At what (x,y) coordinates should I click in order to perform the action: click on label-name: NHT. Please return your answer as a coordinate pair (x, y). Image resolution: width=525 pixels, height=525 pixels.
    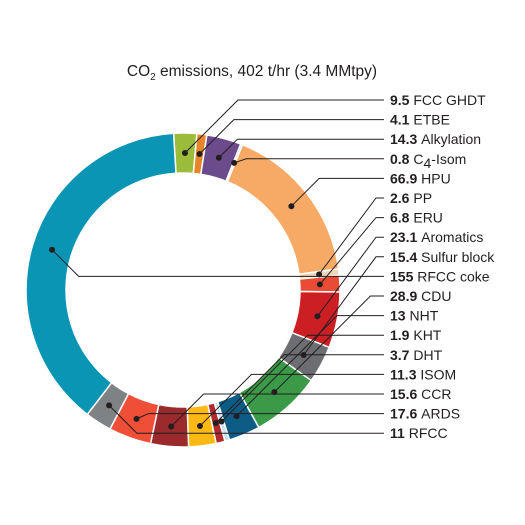
    Looking at the image, I should click on (423, 316).